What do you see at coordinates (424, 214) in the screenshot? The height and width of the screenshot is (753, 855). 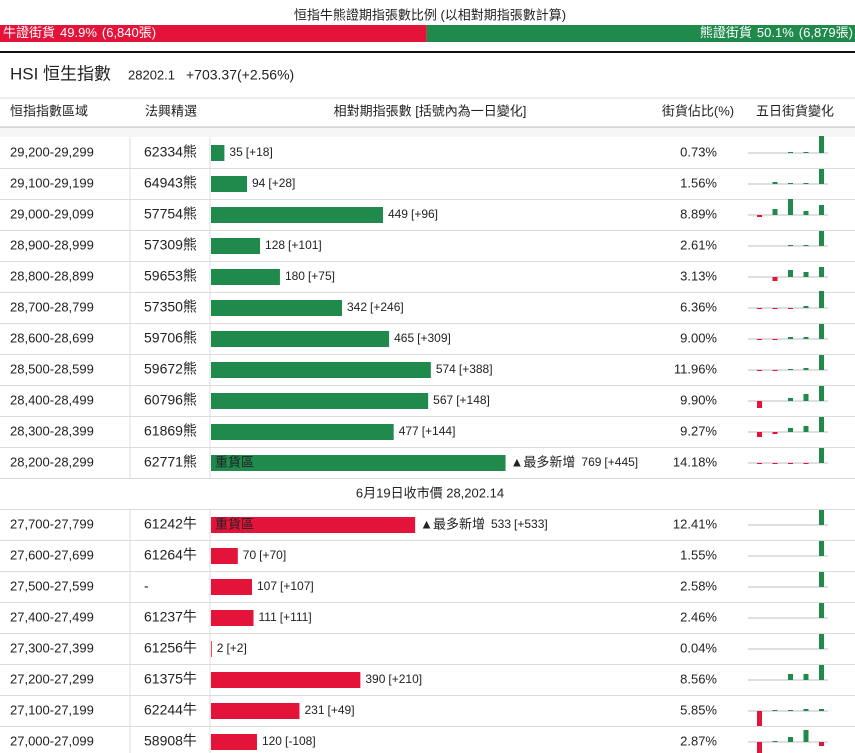 I see `one-day-change: [+96]` at bounding box center [424, 214].